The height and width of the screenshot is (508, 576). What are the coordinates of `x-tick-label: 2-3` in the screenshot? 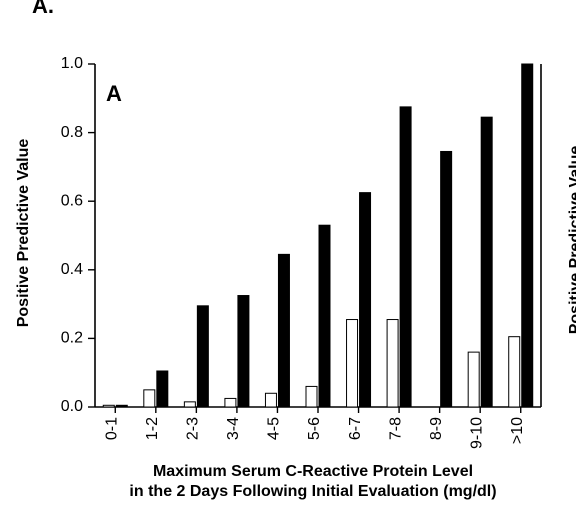 It's located at (193, 428).